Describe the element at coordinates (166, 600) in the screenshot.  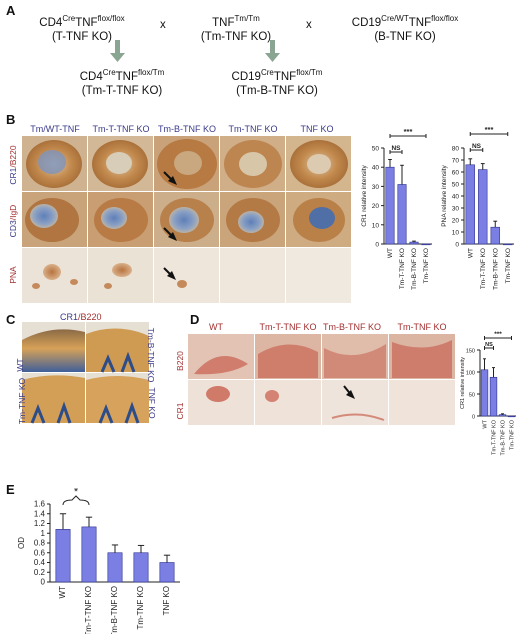
I see `category-label: TNF KO` at that location.